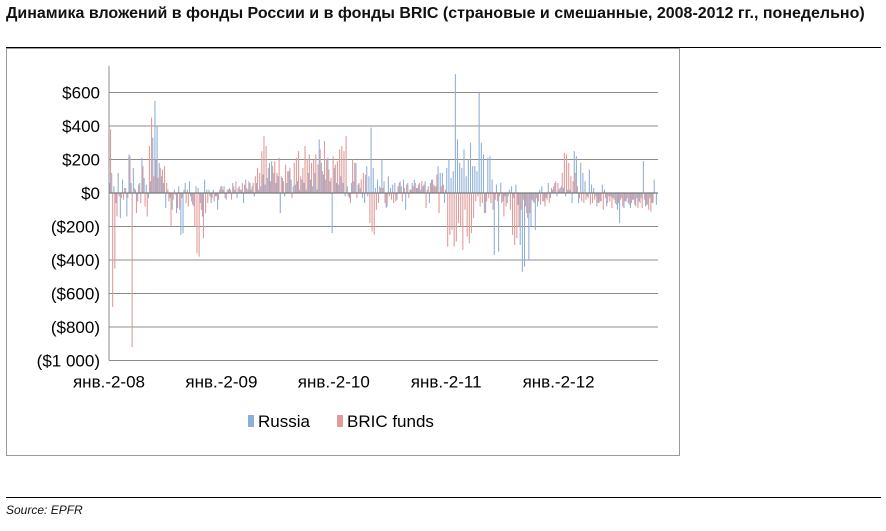  I want to click on bottom-divider, so click(443, 497).